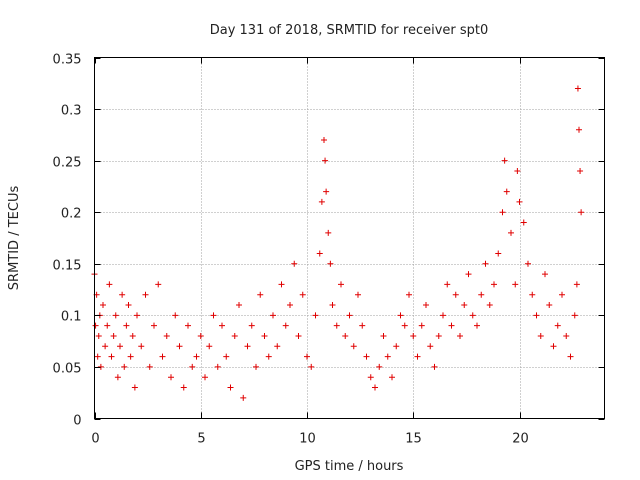 The width and height of the screenshot is (640, 480). I want to click on x-tick-label: 15, so click(413, 439).